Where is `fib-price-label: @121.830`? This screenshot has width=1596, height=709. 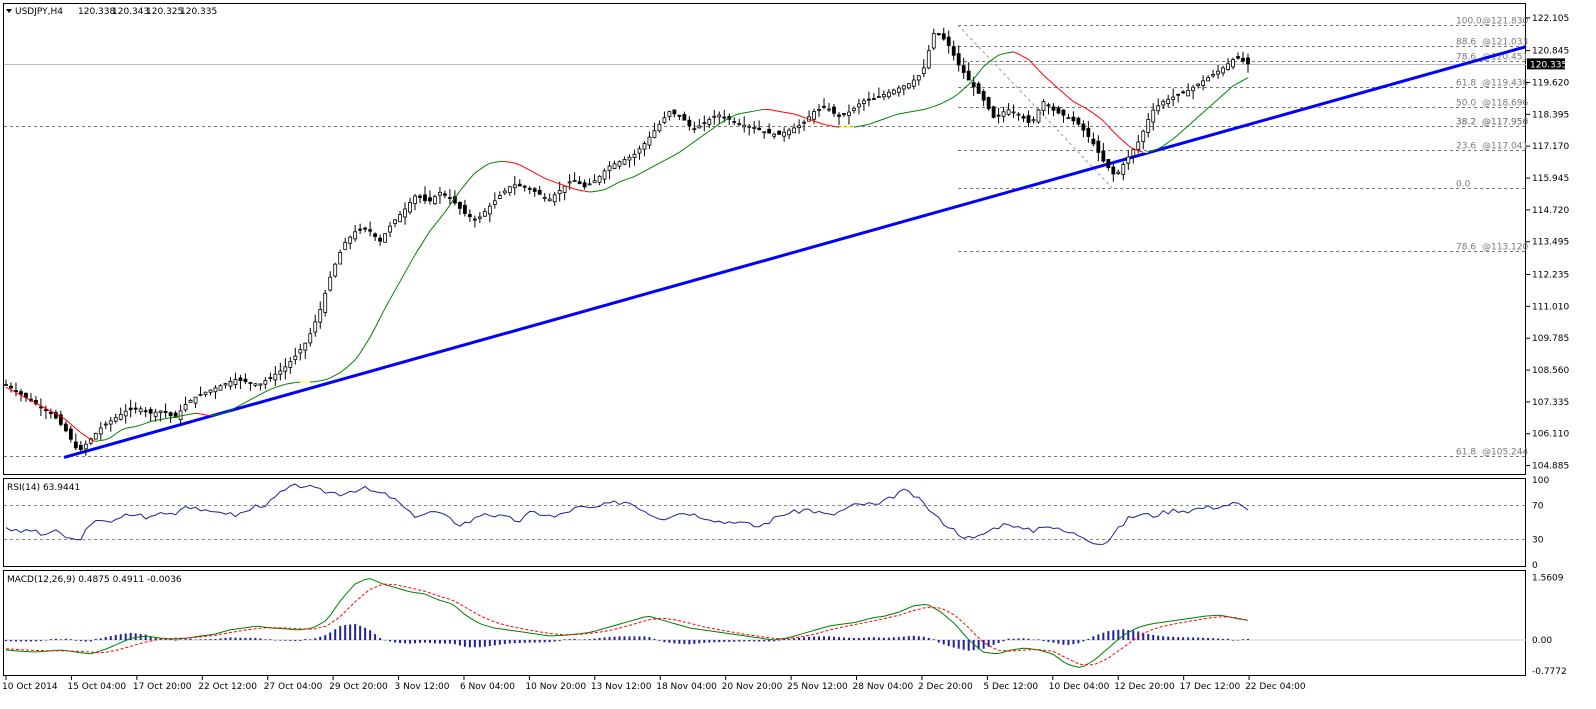
fib-price-label: @121.830 is located at coordinates (1505, 22).